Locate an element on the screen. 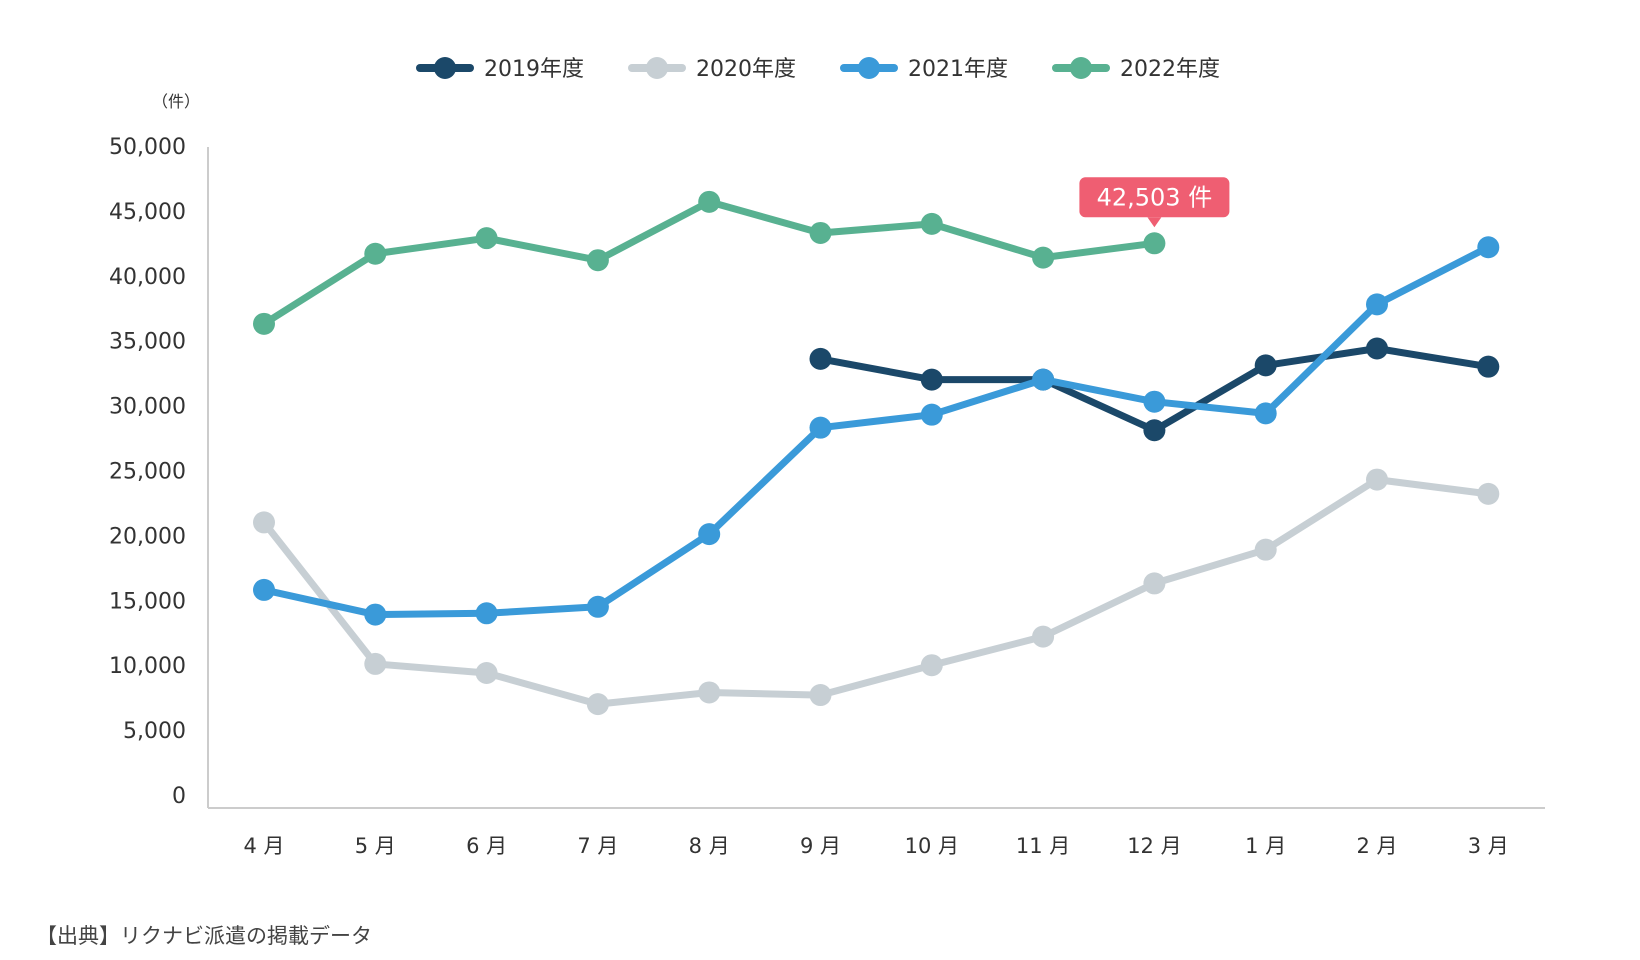  legend-item: 2022年度 is located at coordinates (1136, 69).